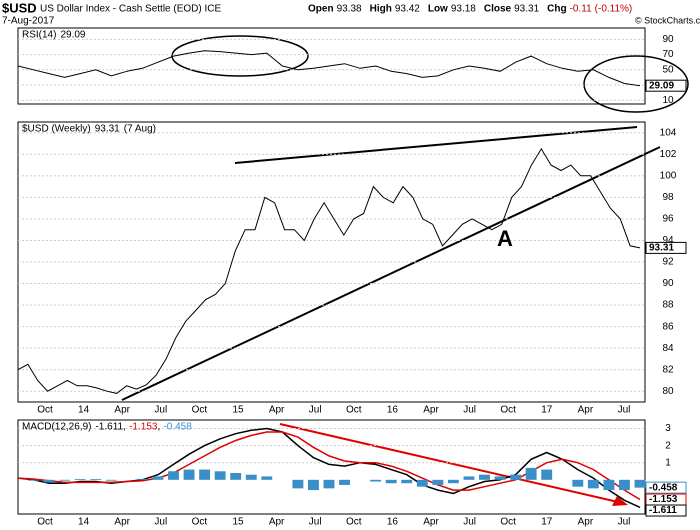 The image size is (700, 530). Describe the element at coordinates (109, 427) in the screenshot. I see `panel-value: -1.611` at that location.